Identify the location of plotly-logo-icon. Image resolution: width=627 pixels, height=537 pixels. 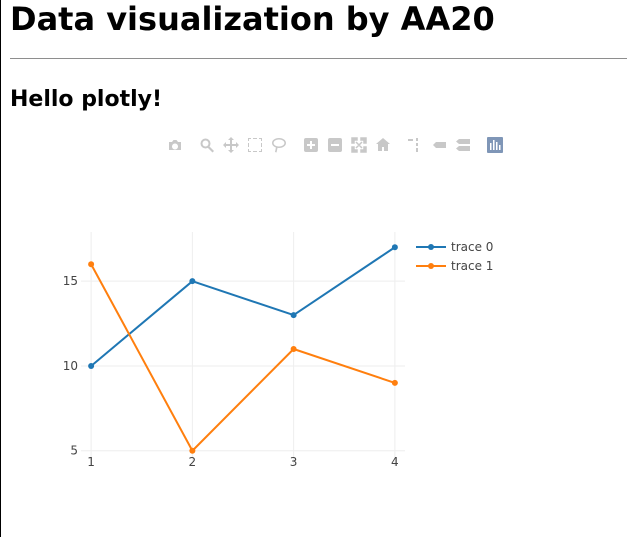
(495, 145).